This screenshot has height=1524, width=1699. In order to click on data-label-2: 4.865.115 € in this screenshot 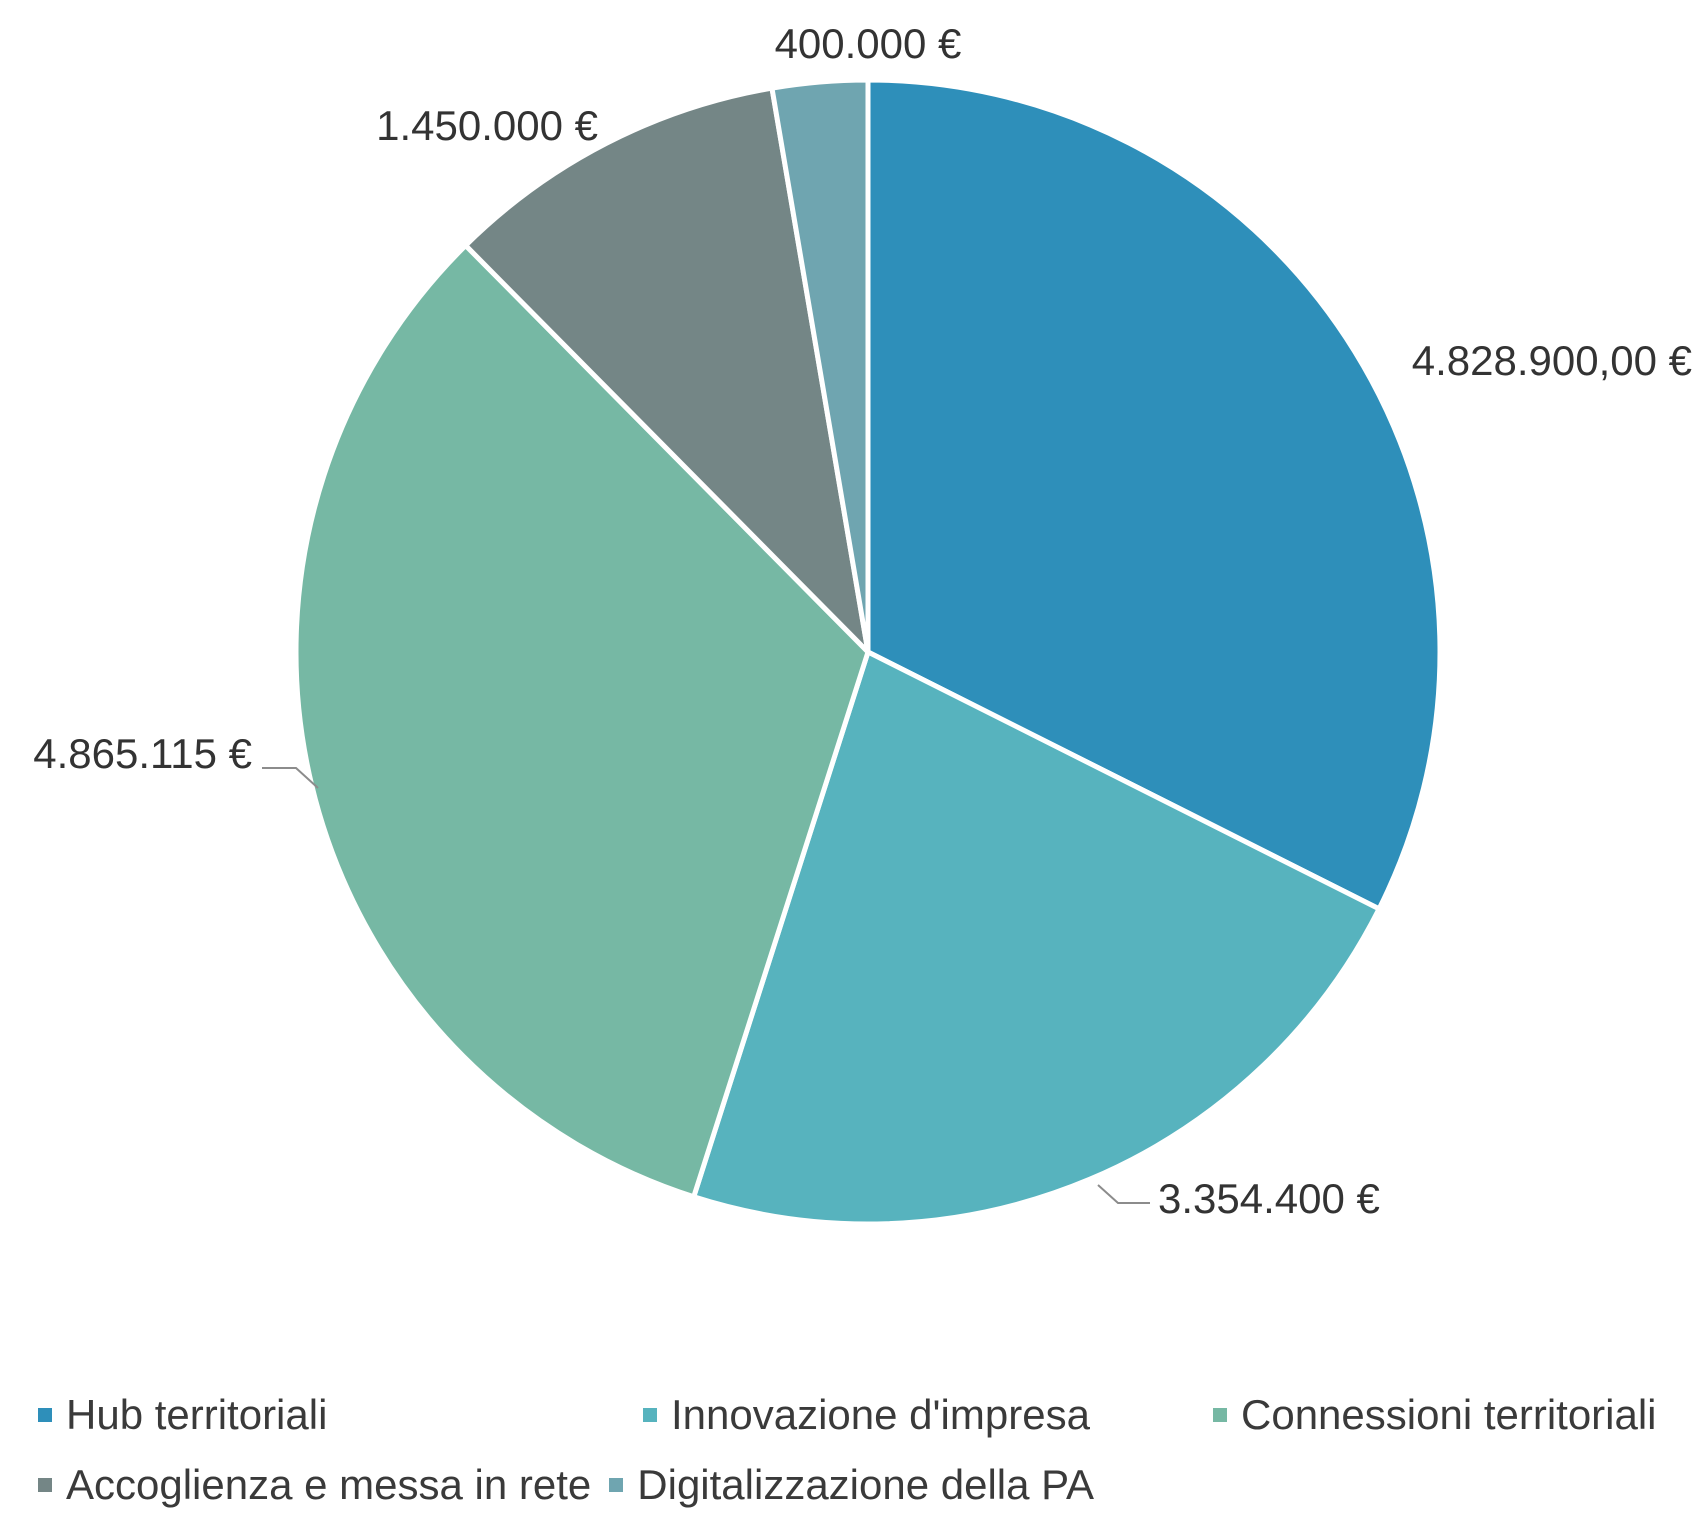, I will do `click(142, 753)`.